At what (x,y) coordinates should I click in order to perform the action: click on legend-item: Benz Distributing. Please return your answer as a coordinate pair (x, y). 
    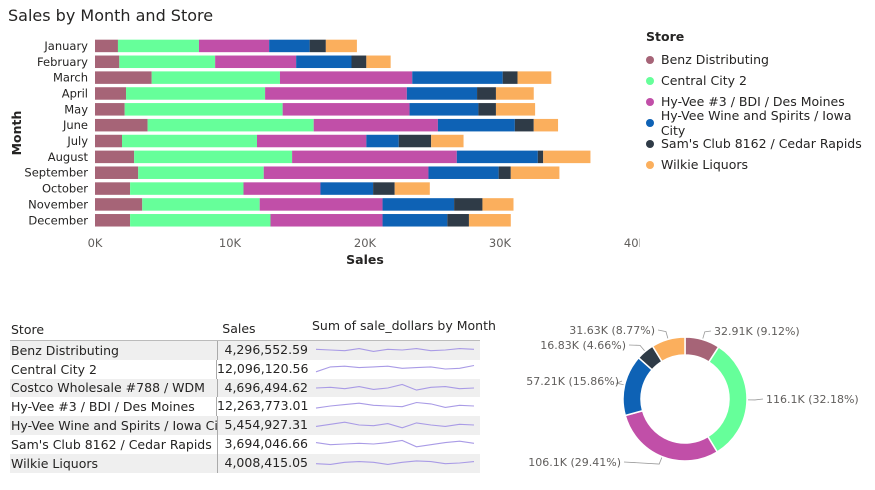
    Looking at the image, I should click on (760, 59).